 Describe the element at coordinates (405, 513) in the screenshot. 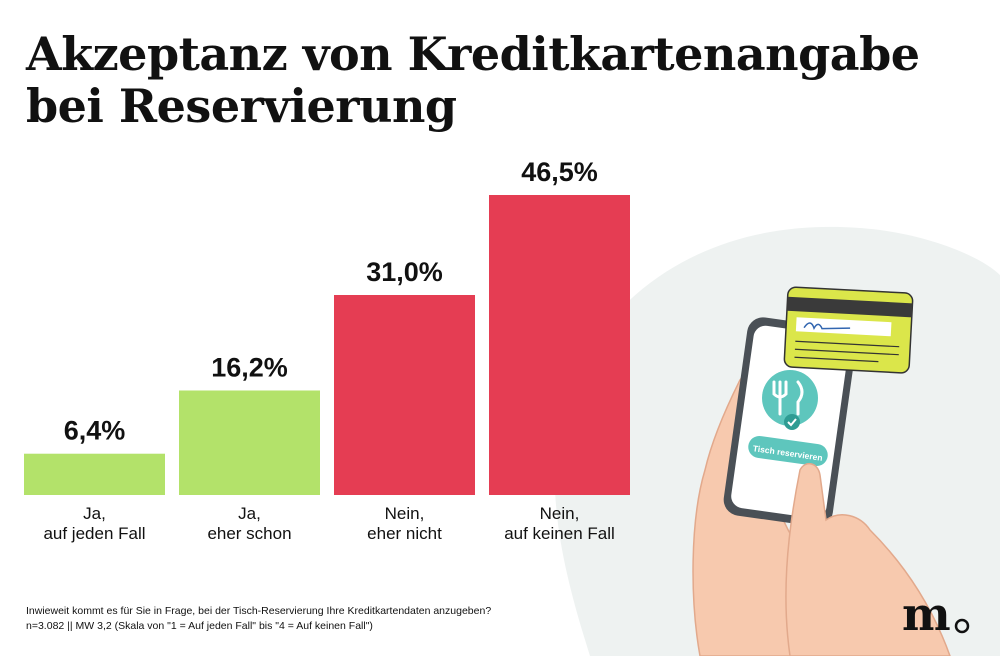

I see `category-label-2-line-0: Nein,` at that location.